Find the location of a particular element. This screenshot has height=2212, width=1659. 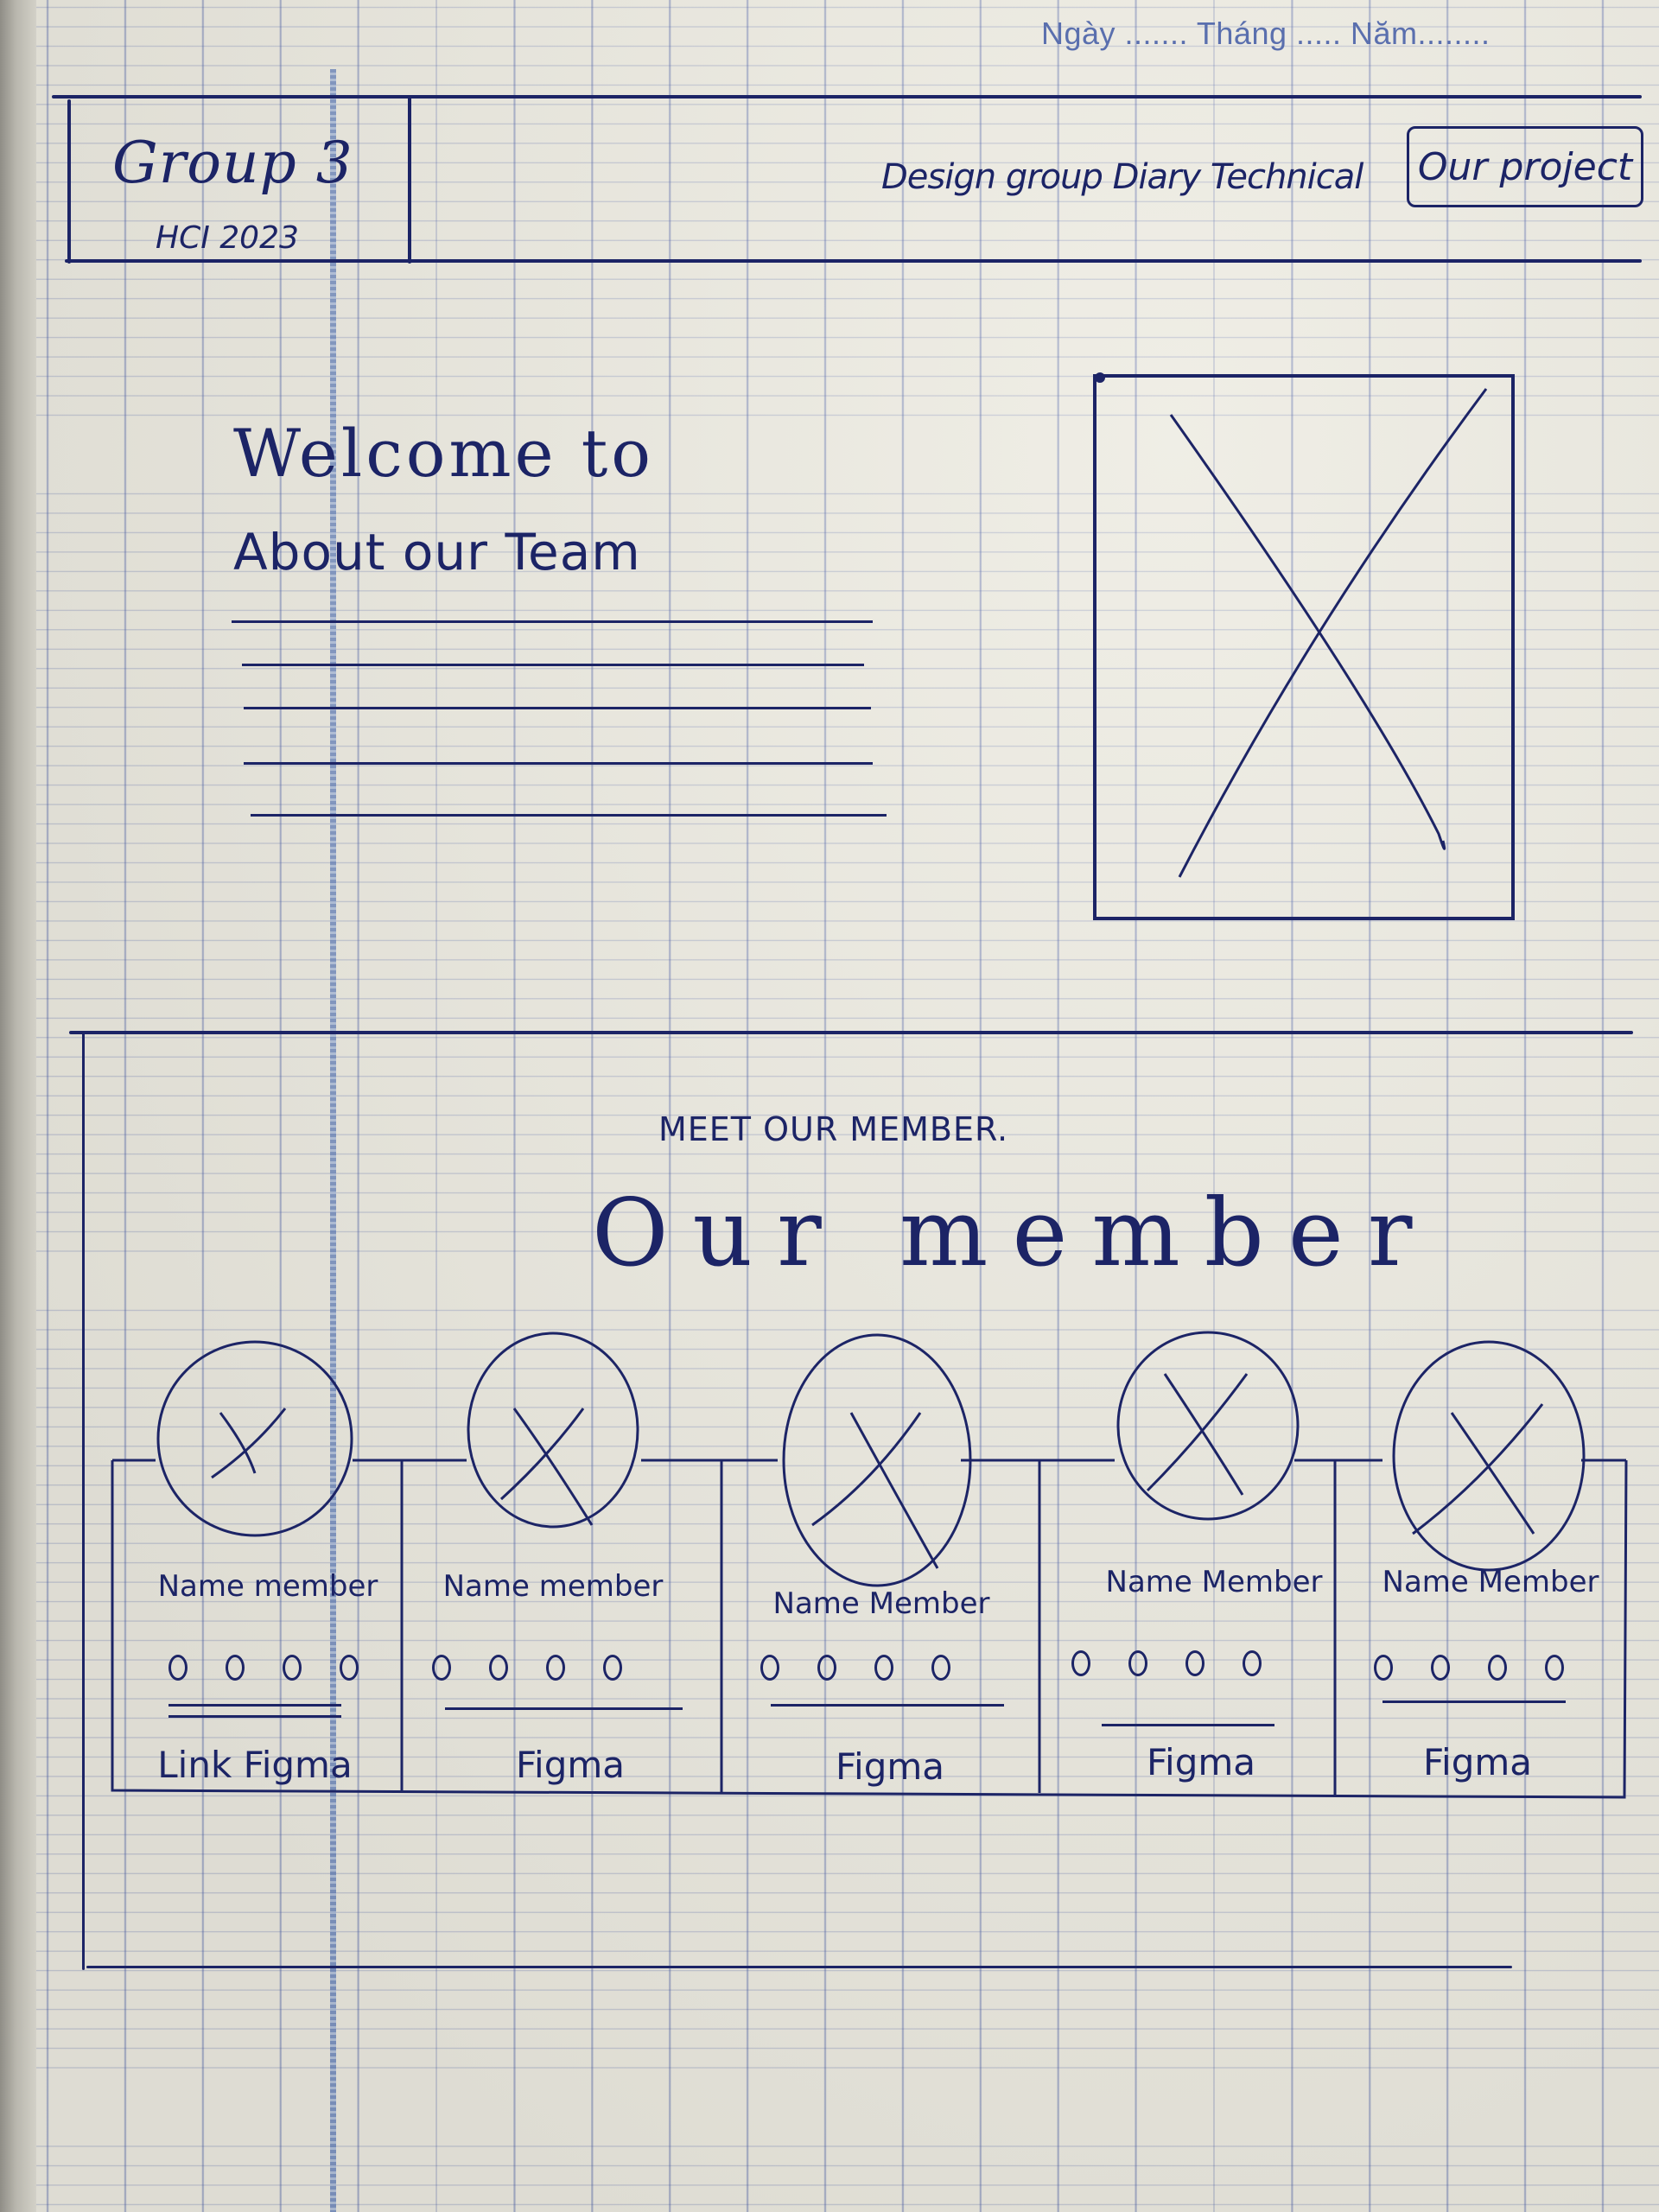

member-cards-frame is located at coordinates (869, 1629).